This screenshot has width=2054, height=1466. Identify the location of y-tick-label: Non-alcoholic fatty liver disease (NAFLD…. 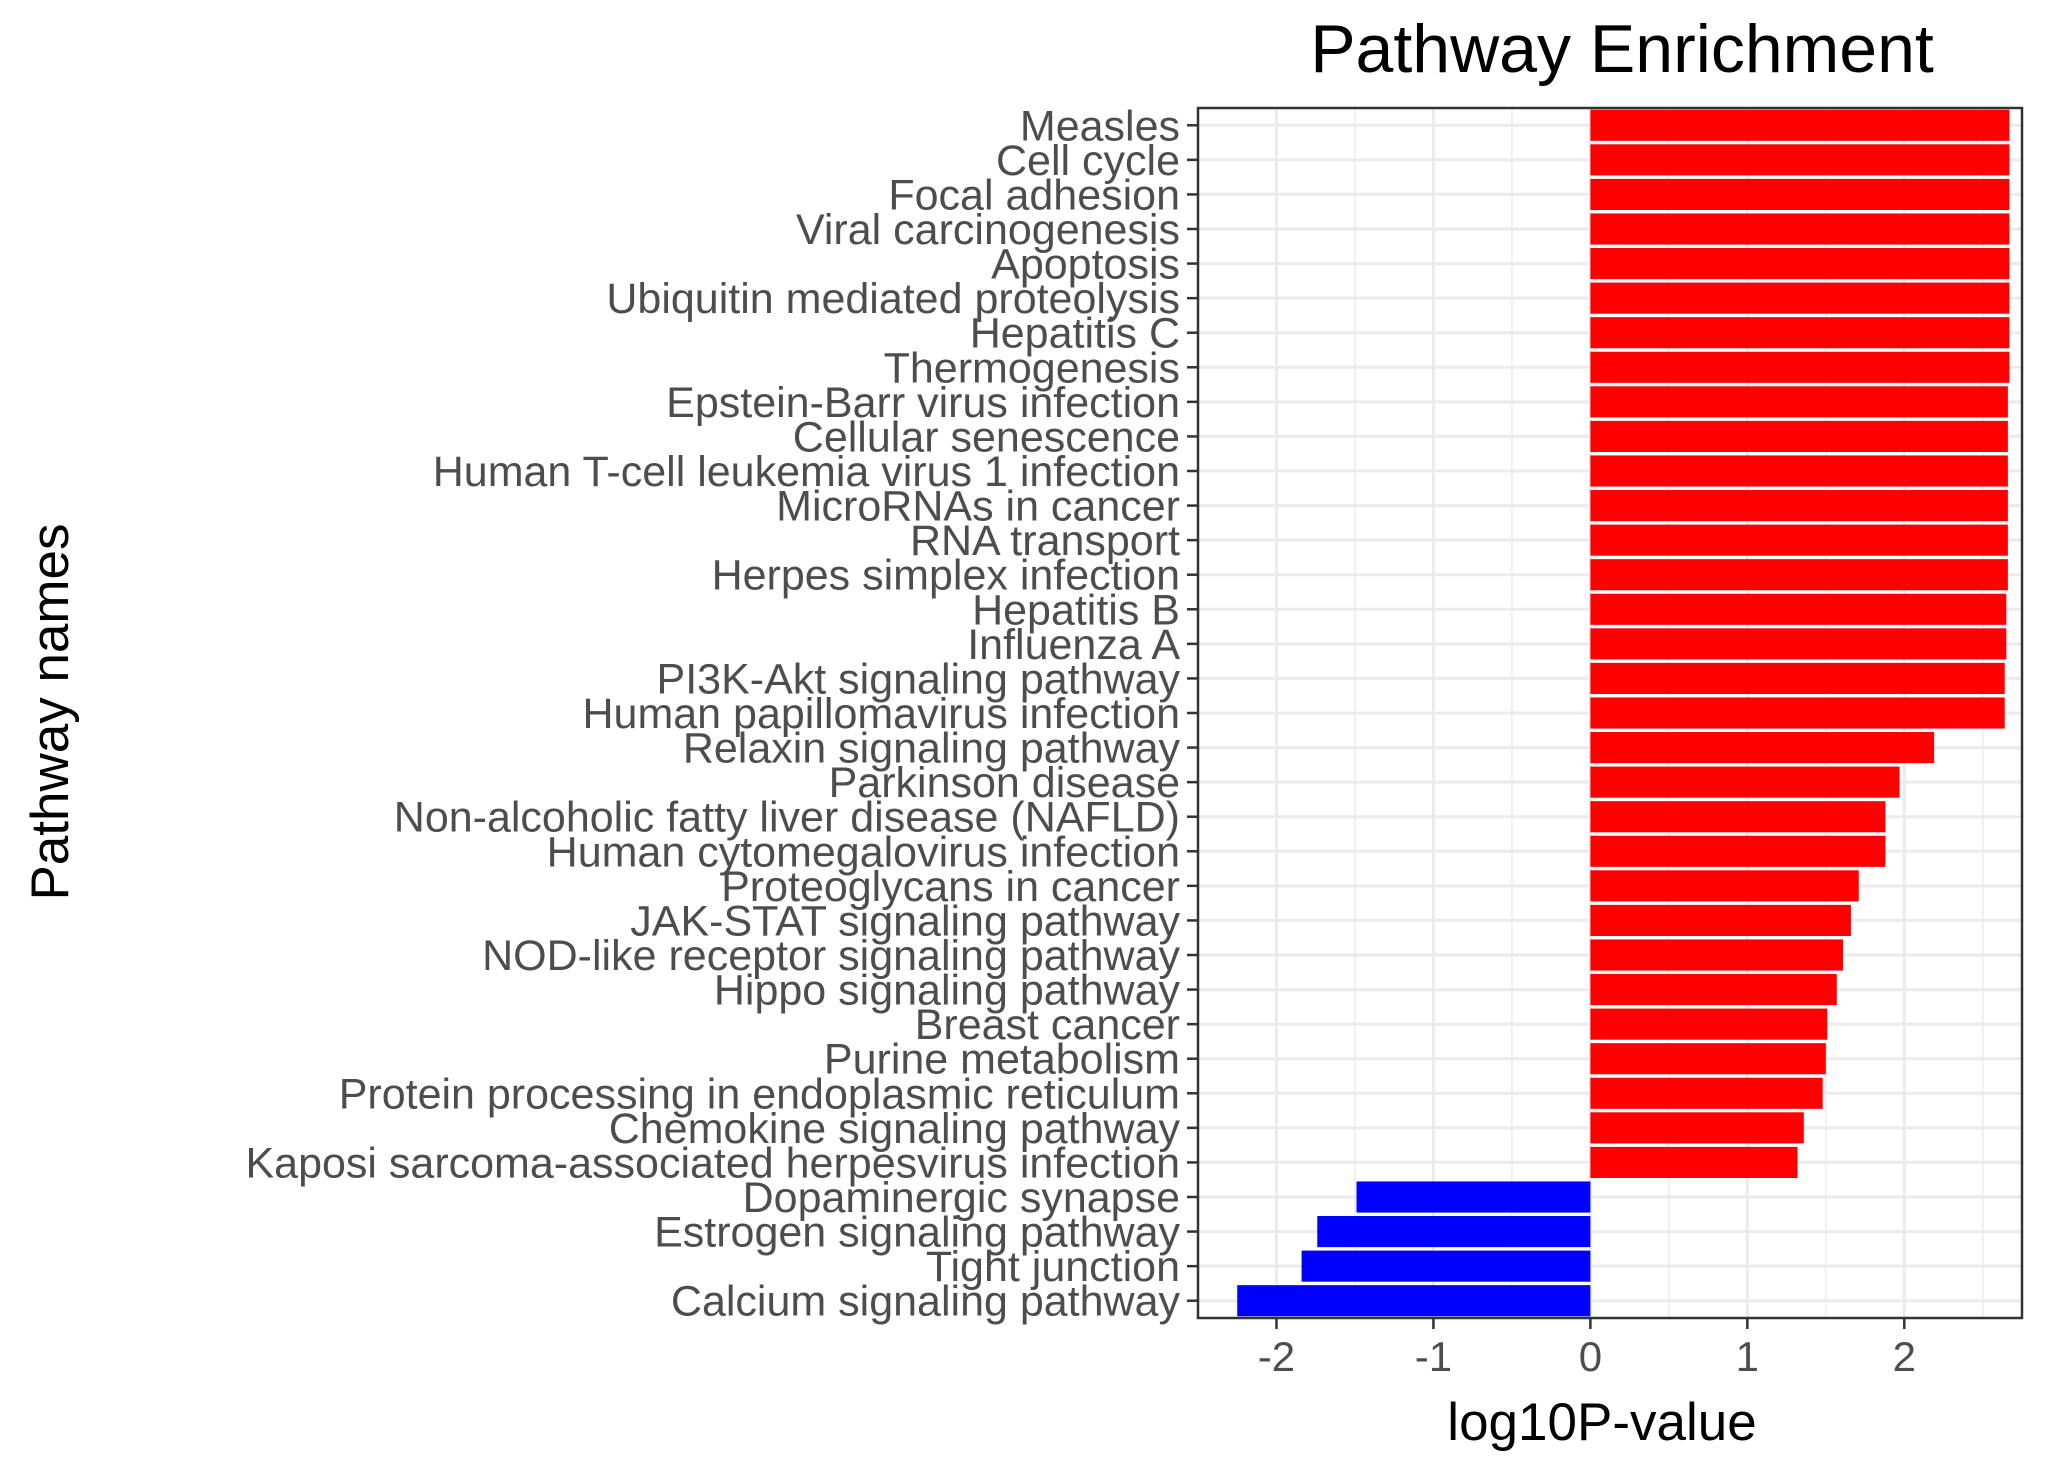
(787, 818).